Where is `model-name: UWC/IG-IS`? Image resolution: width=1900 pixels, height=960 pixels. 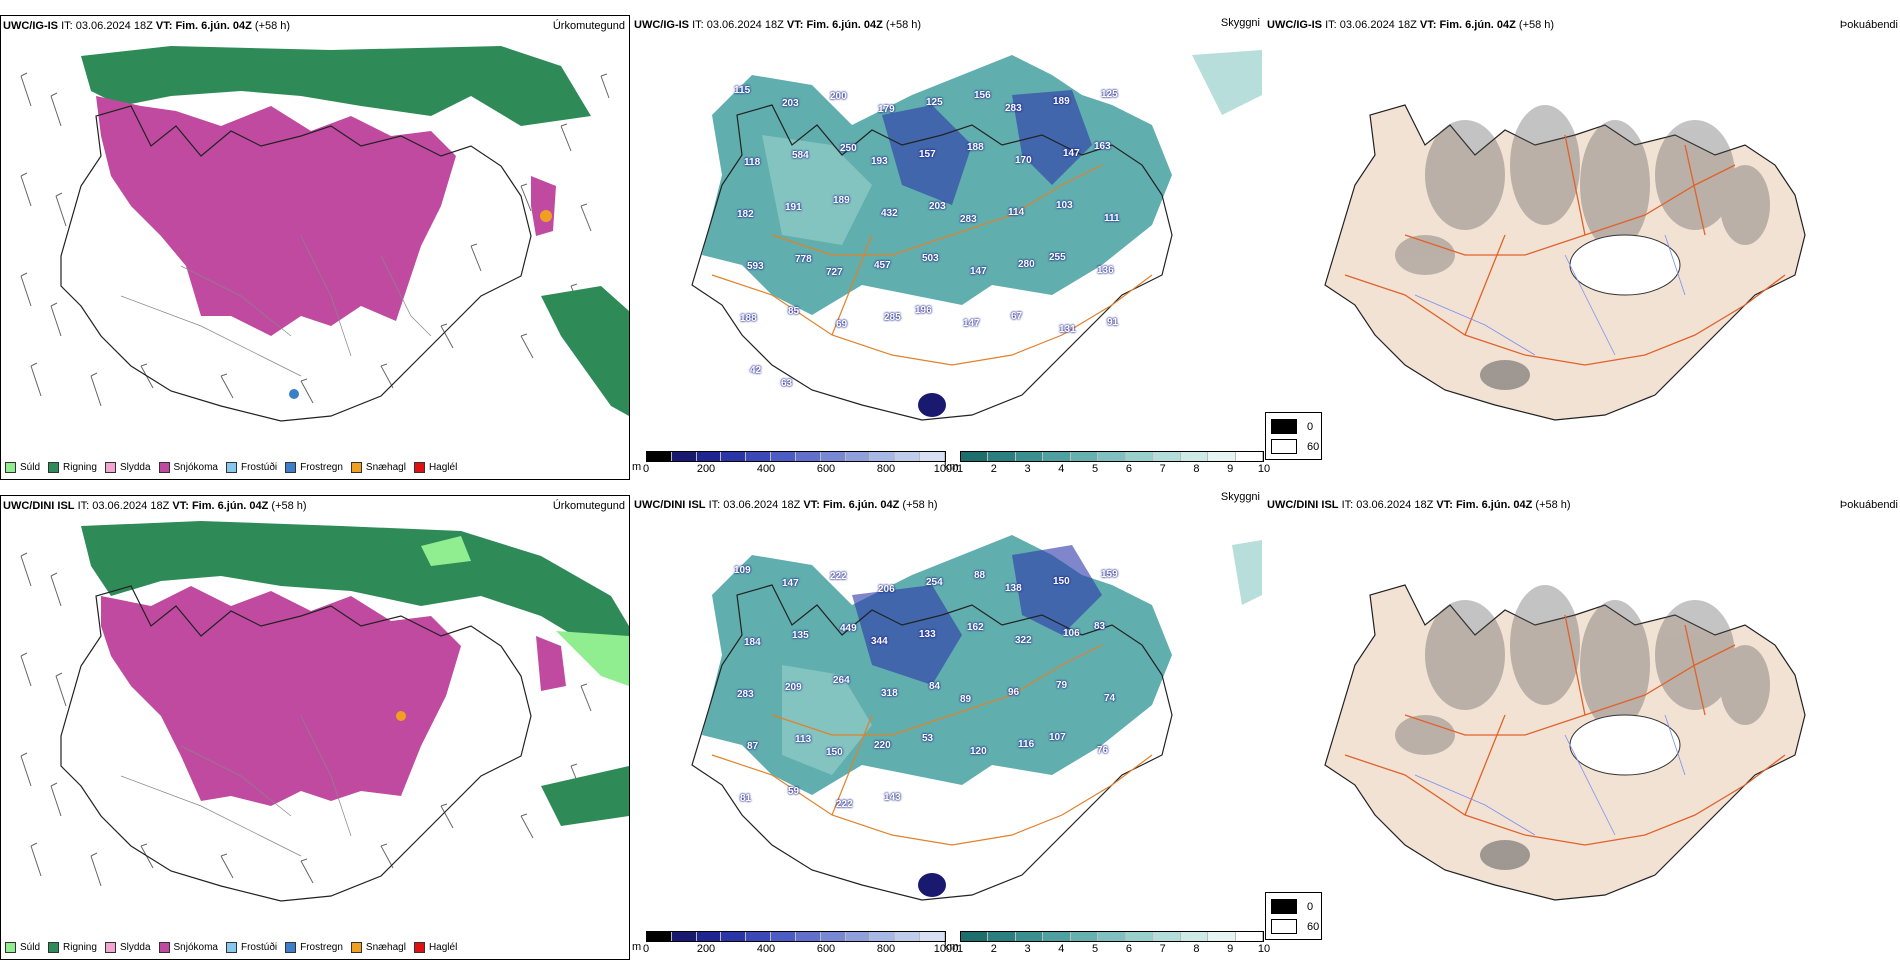
model-name: UWC/IG-IS is located at coordinates (30, 26).